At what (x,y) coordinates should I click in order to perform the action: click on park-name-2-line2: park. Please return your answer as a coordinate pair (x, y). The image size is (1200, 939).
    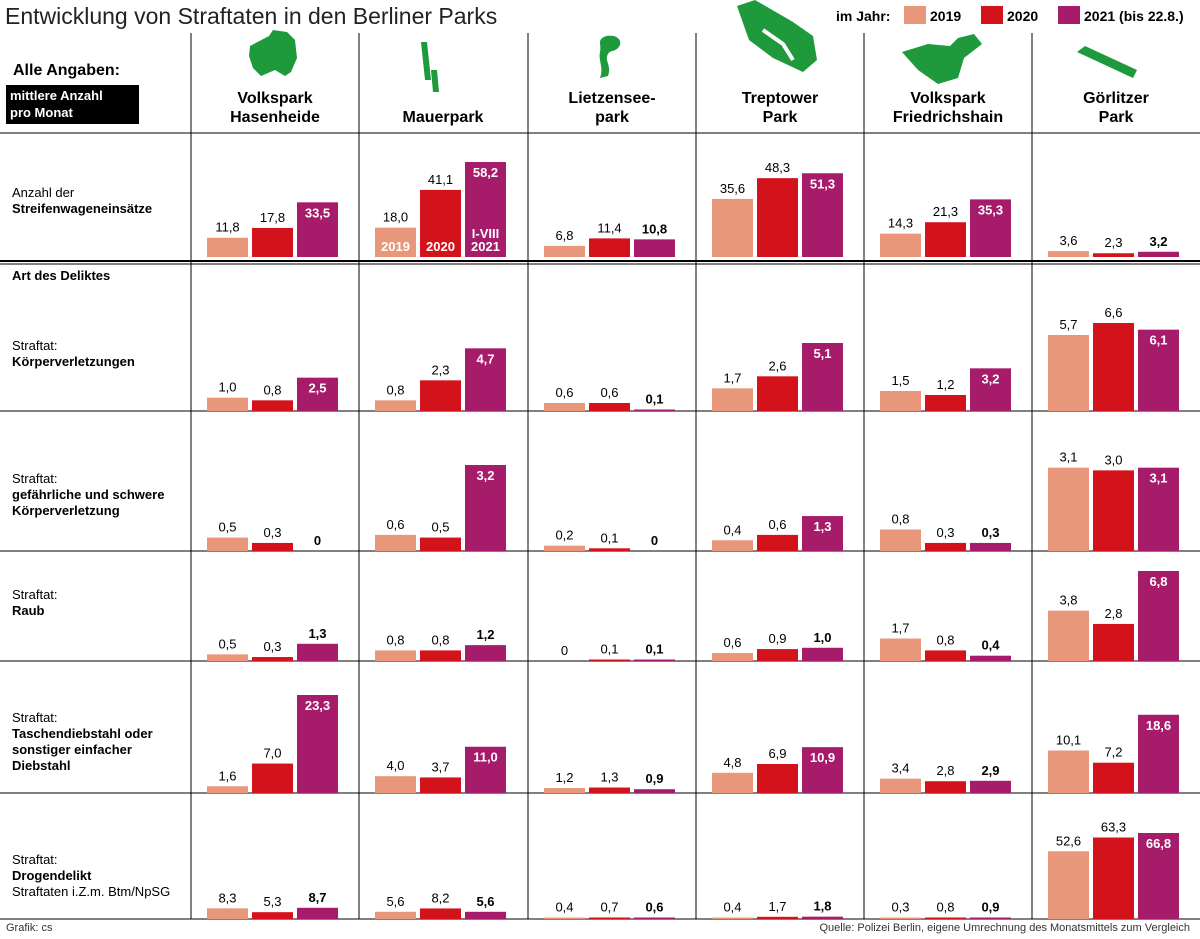
    Looking at the image, I should click on (612, 117).